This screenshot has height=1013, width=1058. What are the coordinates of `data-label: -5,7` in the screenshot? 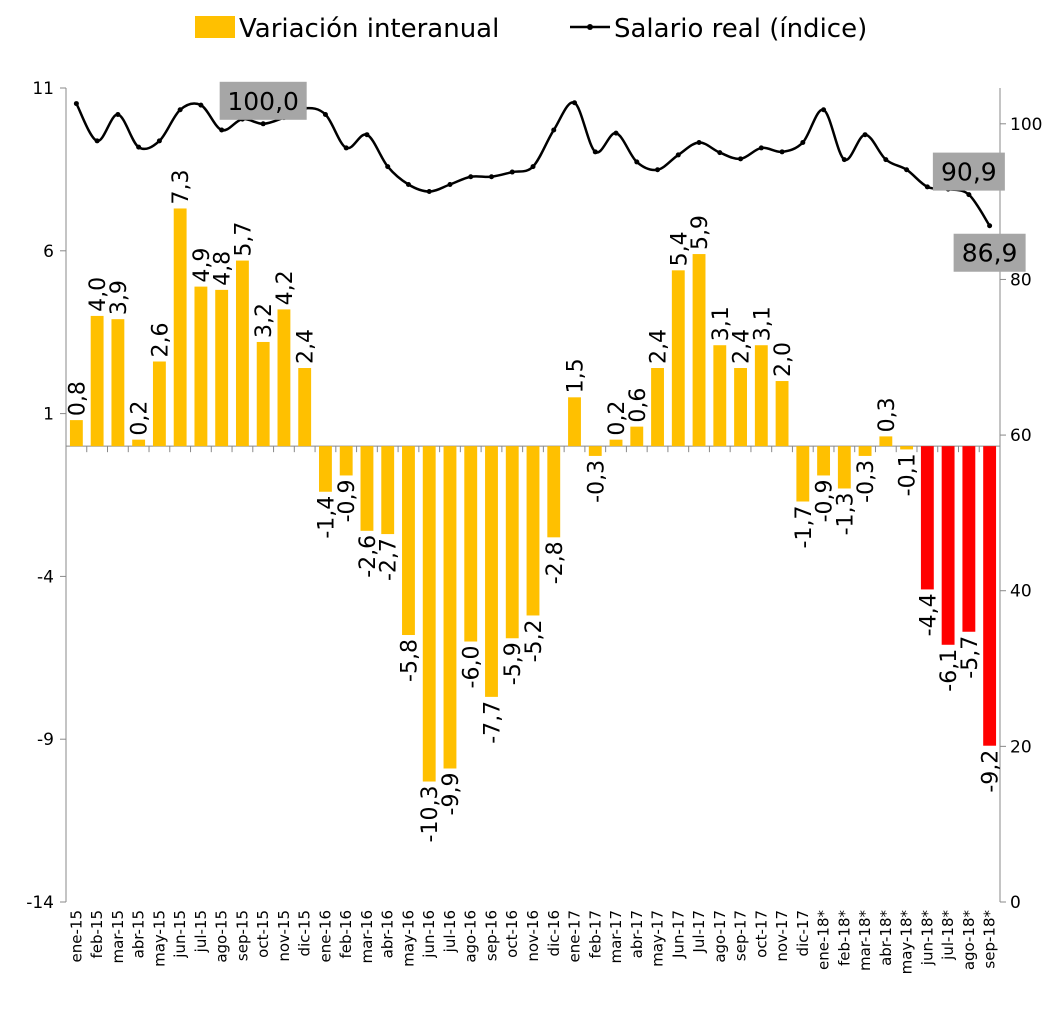 It's located at (970, 657).